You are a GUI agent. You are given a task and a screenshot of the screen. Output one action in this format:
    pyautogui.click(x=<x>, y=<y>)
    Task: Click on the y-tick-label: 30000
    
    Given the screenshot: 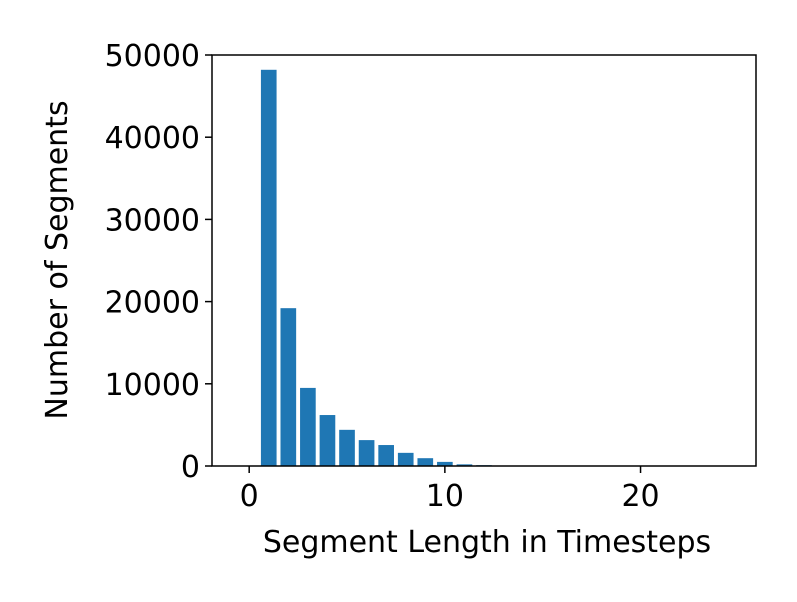 What is the action you would take?
    pyautogui.click(x=152, y=220)
    